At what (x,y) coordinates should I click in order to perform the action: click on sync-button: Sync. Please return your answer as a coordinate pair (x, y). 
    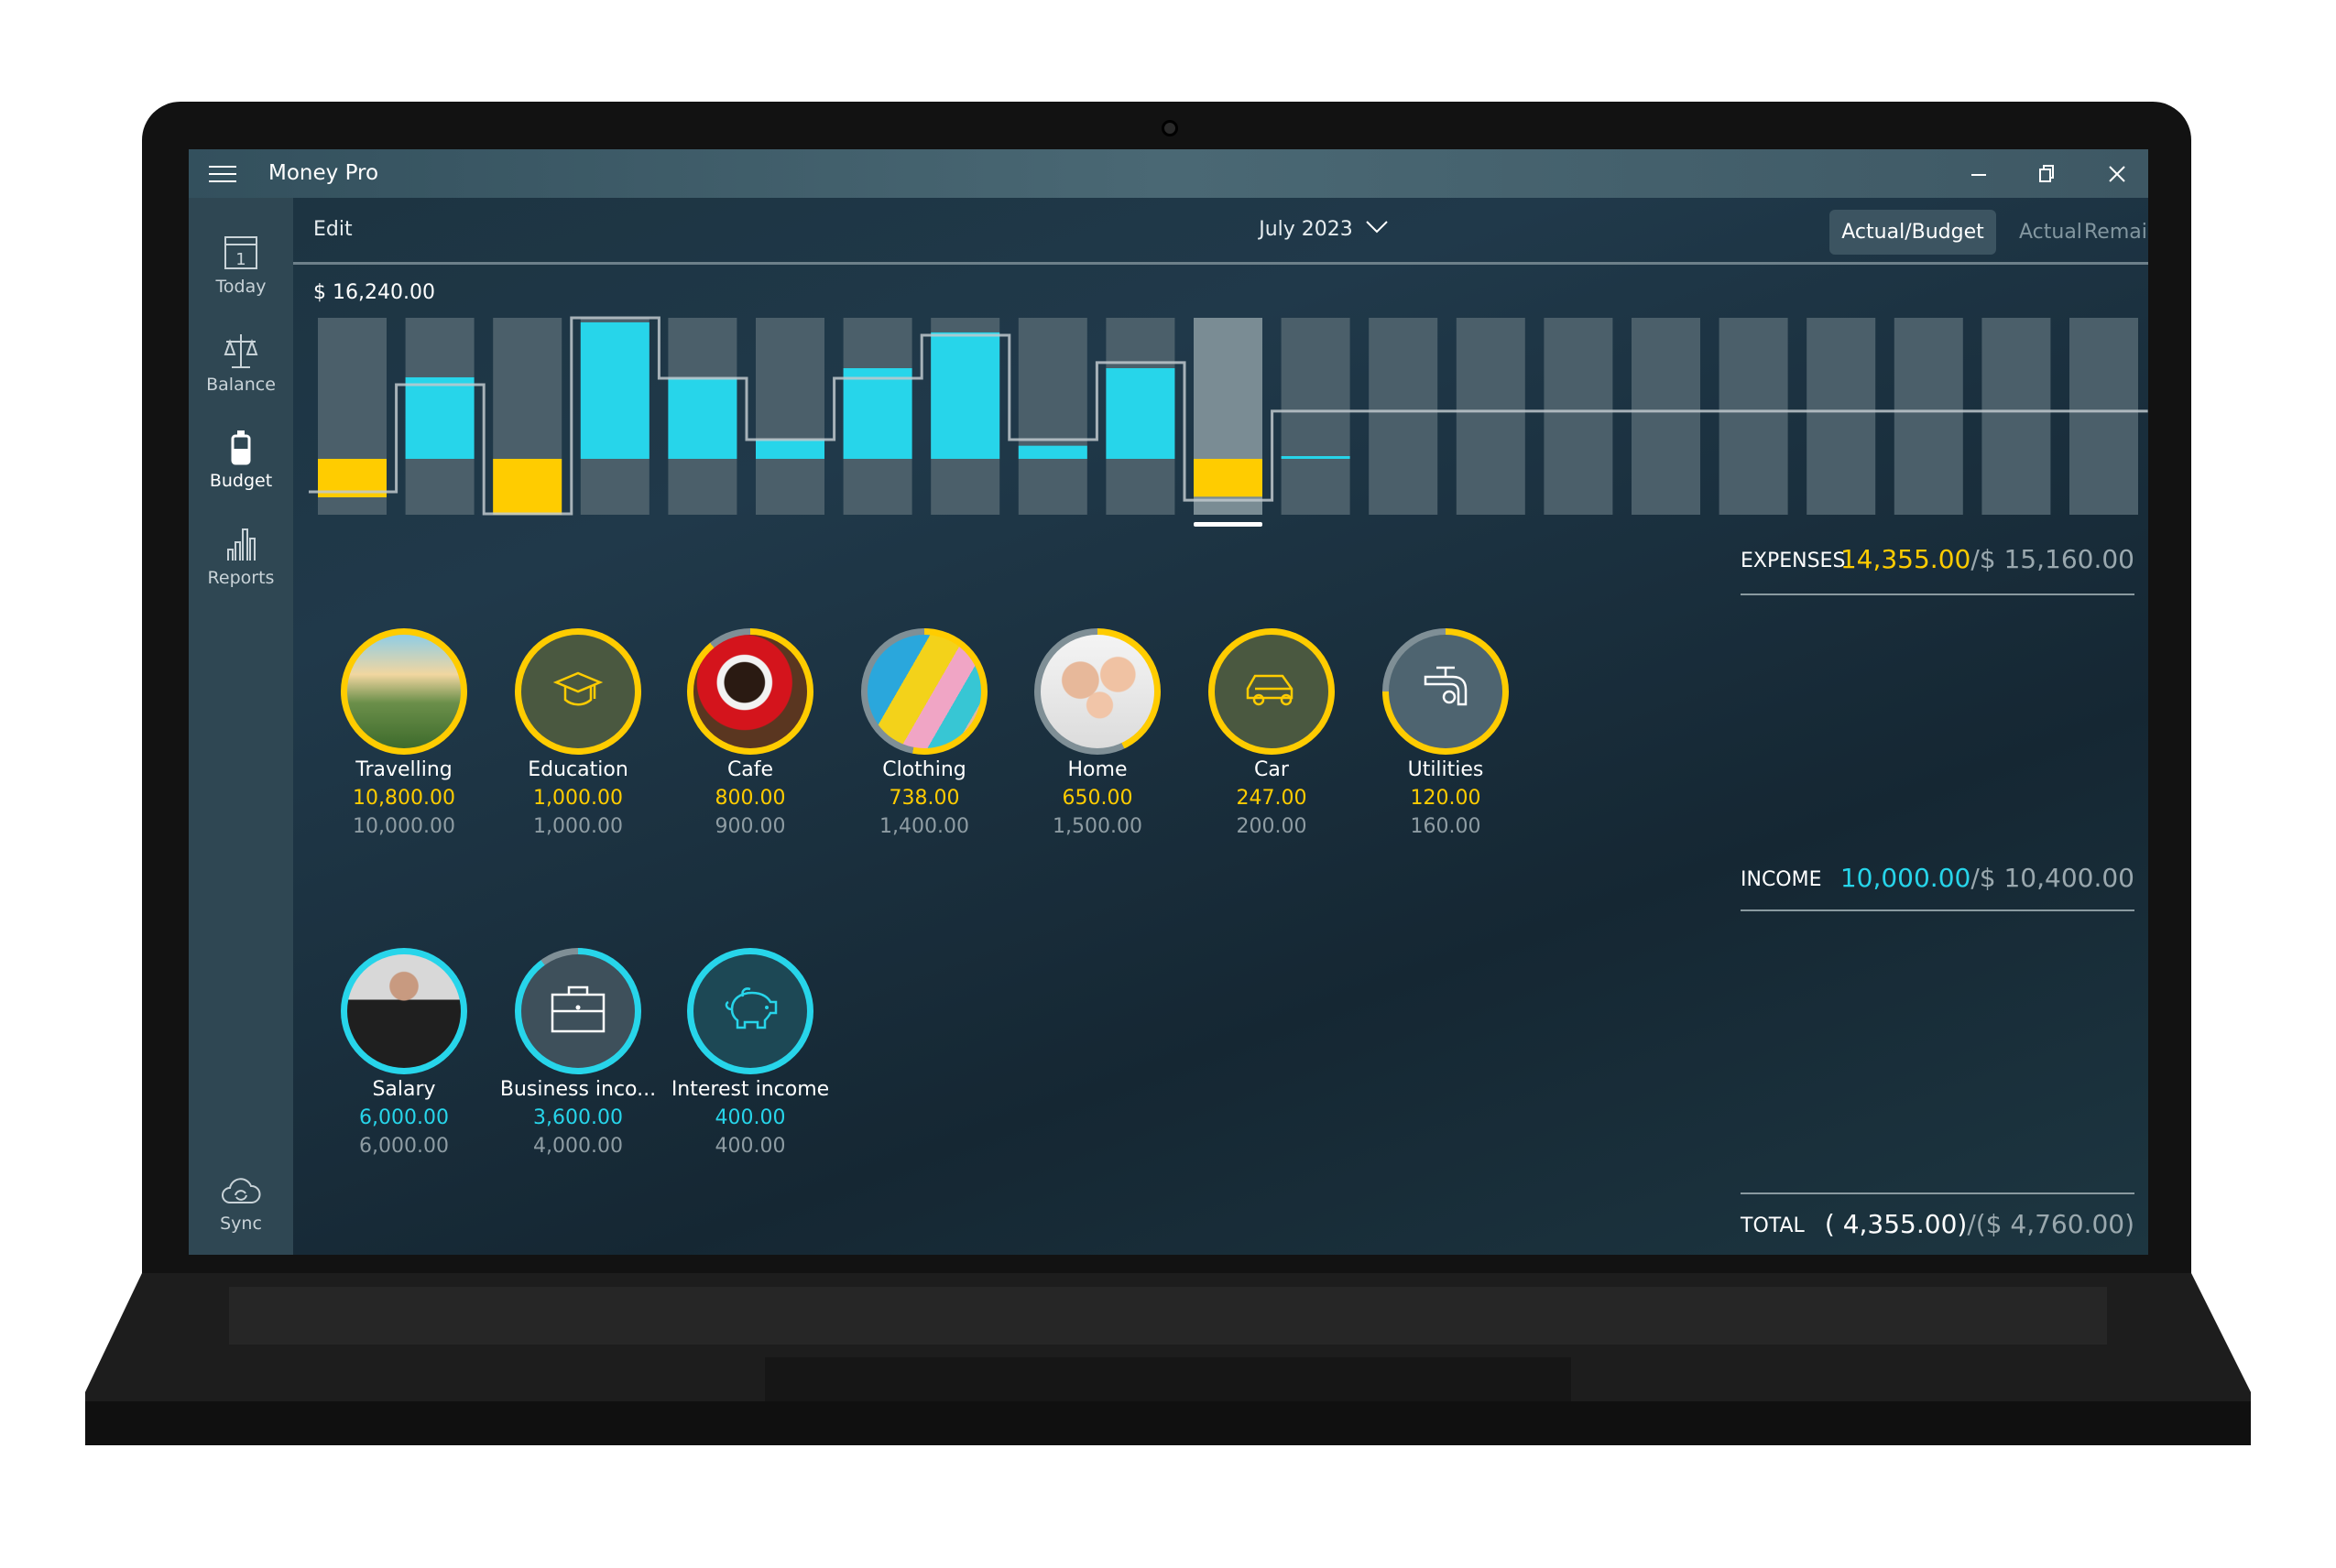
    Looking at the image, I should click on (241, 1204).